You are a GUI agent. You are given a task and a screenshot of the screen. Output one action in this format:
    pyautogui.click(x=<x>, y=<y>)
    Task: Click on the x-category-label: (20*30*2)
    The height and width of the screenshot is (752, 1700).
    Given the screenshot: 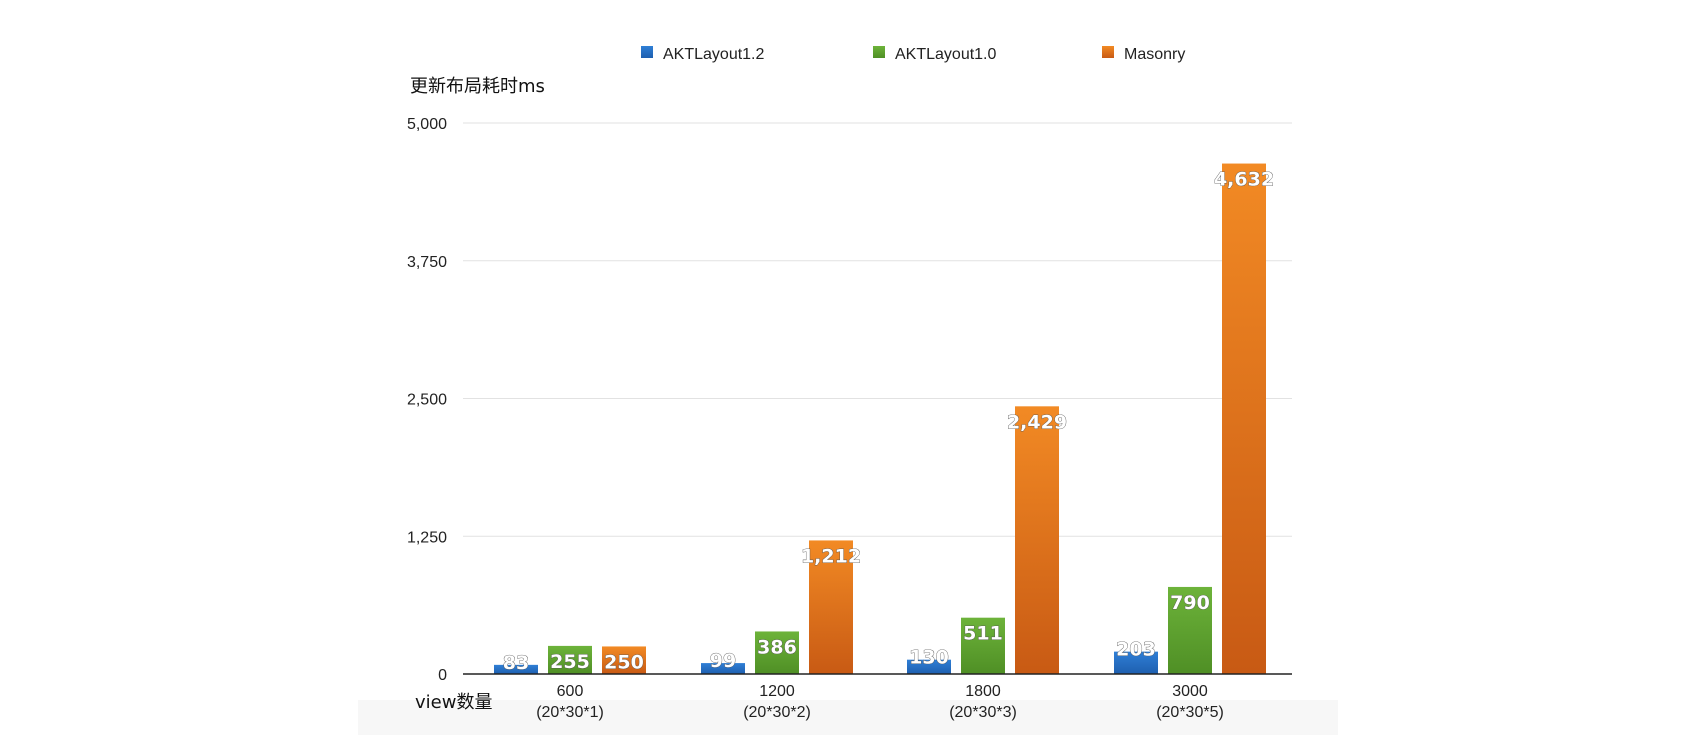 What is the action you would take?
    pyautogui.click(x=777, y=712)
    